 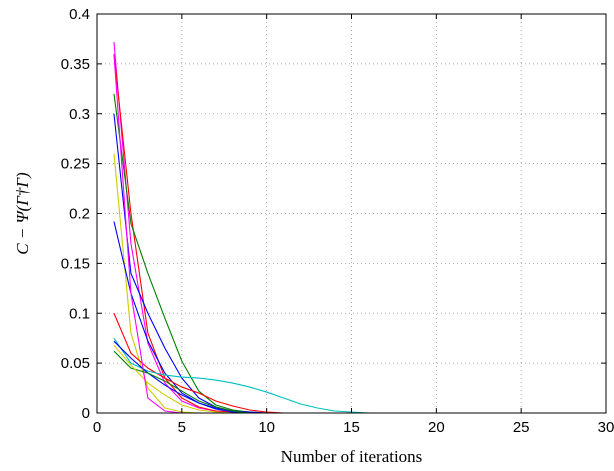 I want to click on x-tick-label: 0, so click(x=97, y=427).